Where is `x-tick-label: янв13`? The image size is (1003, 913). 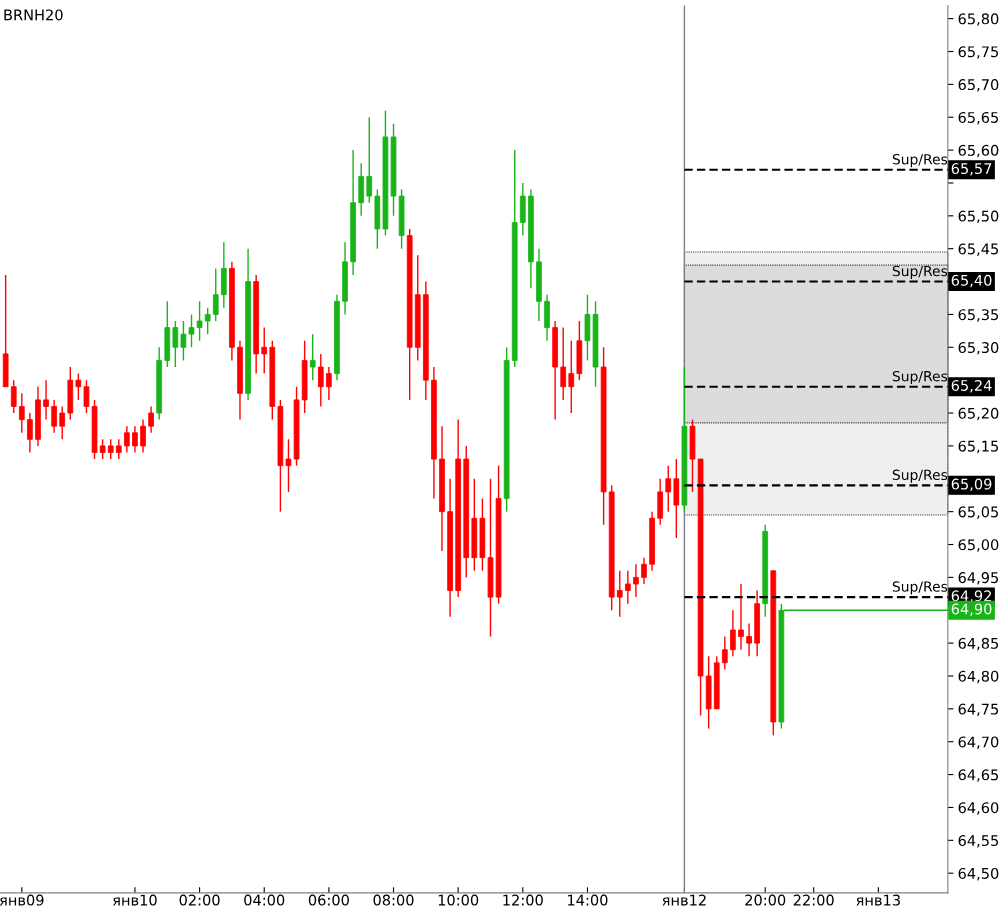 x-tick-label: янв13 is located at coordinates (878, 900).